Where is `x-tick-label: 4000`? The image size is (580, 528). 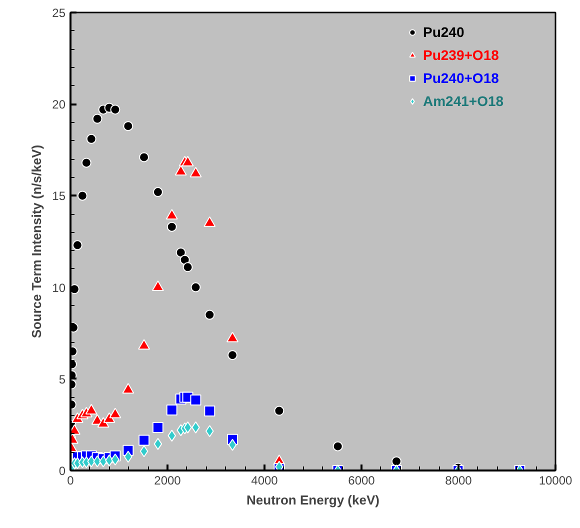
x-tick-label: 4000 is located at coordinates (264, 481).